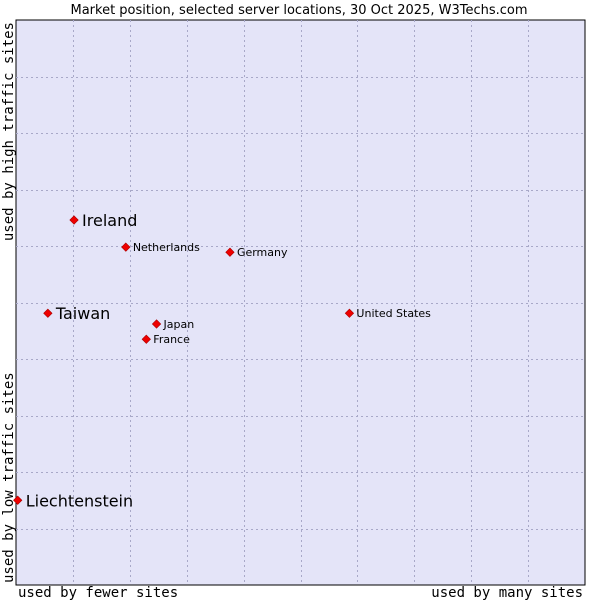 The image size is (600, 600). I want to click on data-point: Japan, so click(173, 324).